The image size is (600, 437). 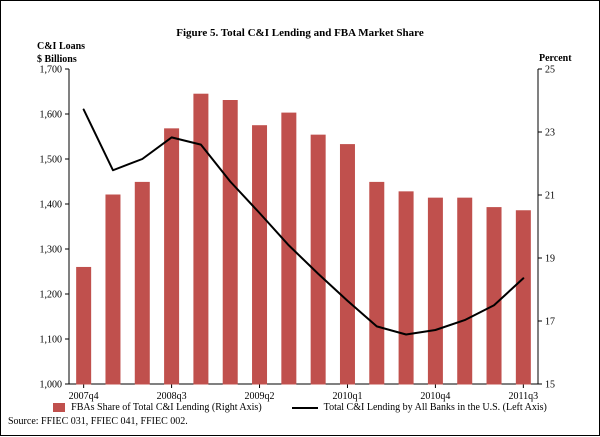 What do you see at coordinates (51, 205) in the screenshot?
I see `y-left-tick-label: 1,400` at bounding box center [51, 205].